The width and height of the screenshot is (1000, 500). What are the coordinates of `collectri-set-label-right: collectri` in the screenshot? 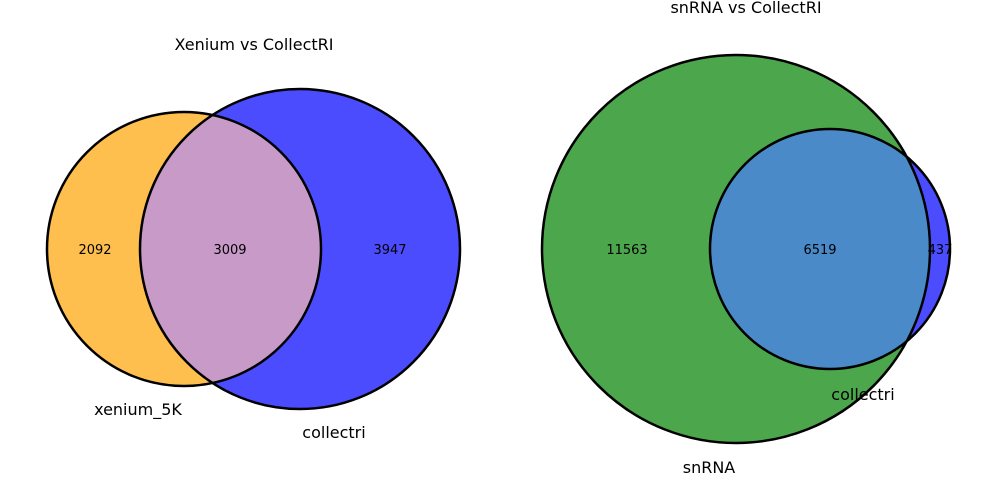 It's located at (862, 394).